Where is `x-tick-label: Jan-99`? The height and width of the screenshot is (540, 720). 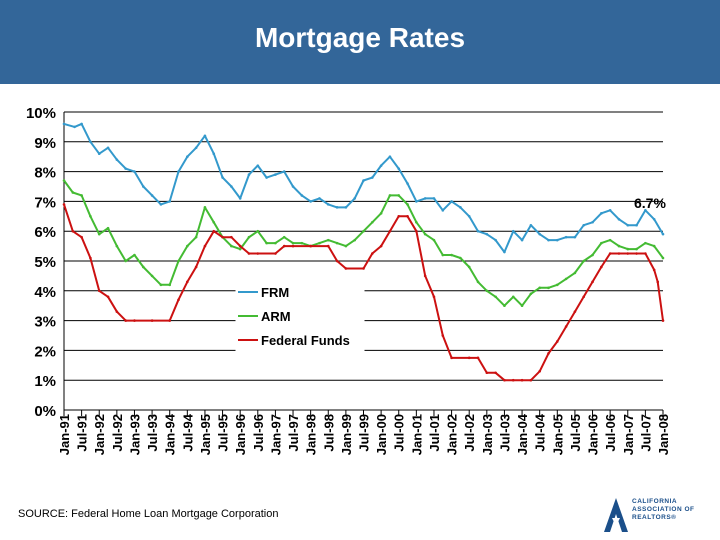 x-tick-label: Jan-99 is located at coordinates (346, 434).